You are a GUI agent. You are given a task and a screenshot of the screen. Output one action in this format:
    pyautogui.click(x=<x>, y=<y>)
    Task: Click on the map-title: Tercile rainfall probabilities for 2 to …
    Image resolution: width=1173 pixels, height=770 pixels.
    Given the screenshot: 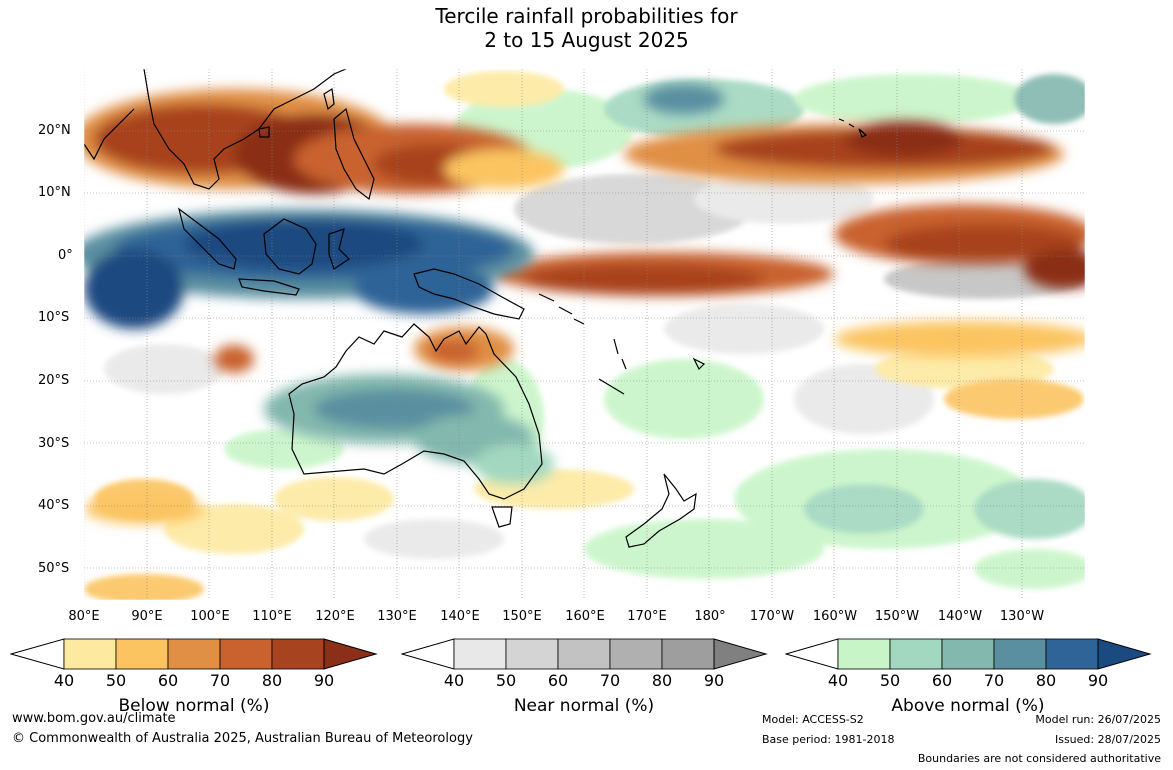 What is the action you would take?
    pyautogui.click(x=586, y=28)
    